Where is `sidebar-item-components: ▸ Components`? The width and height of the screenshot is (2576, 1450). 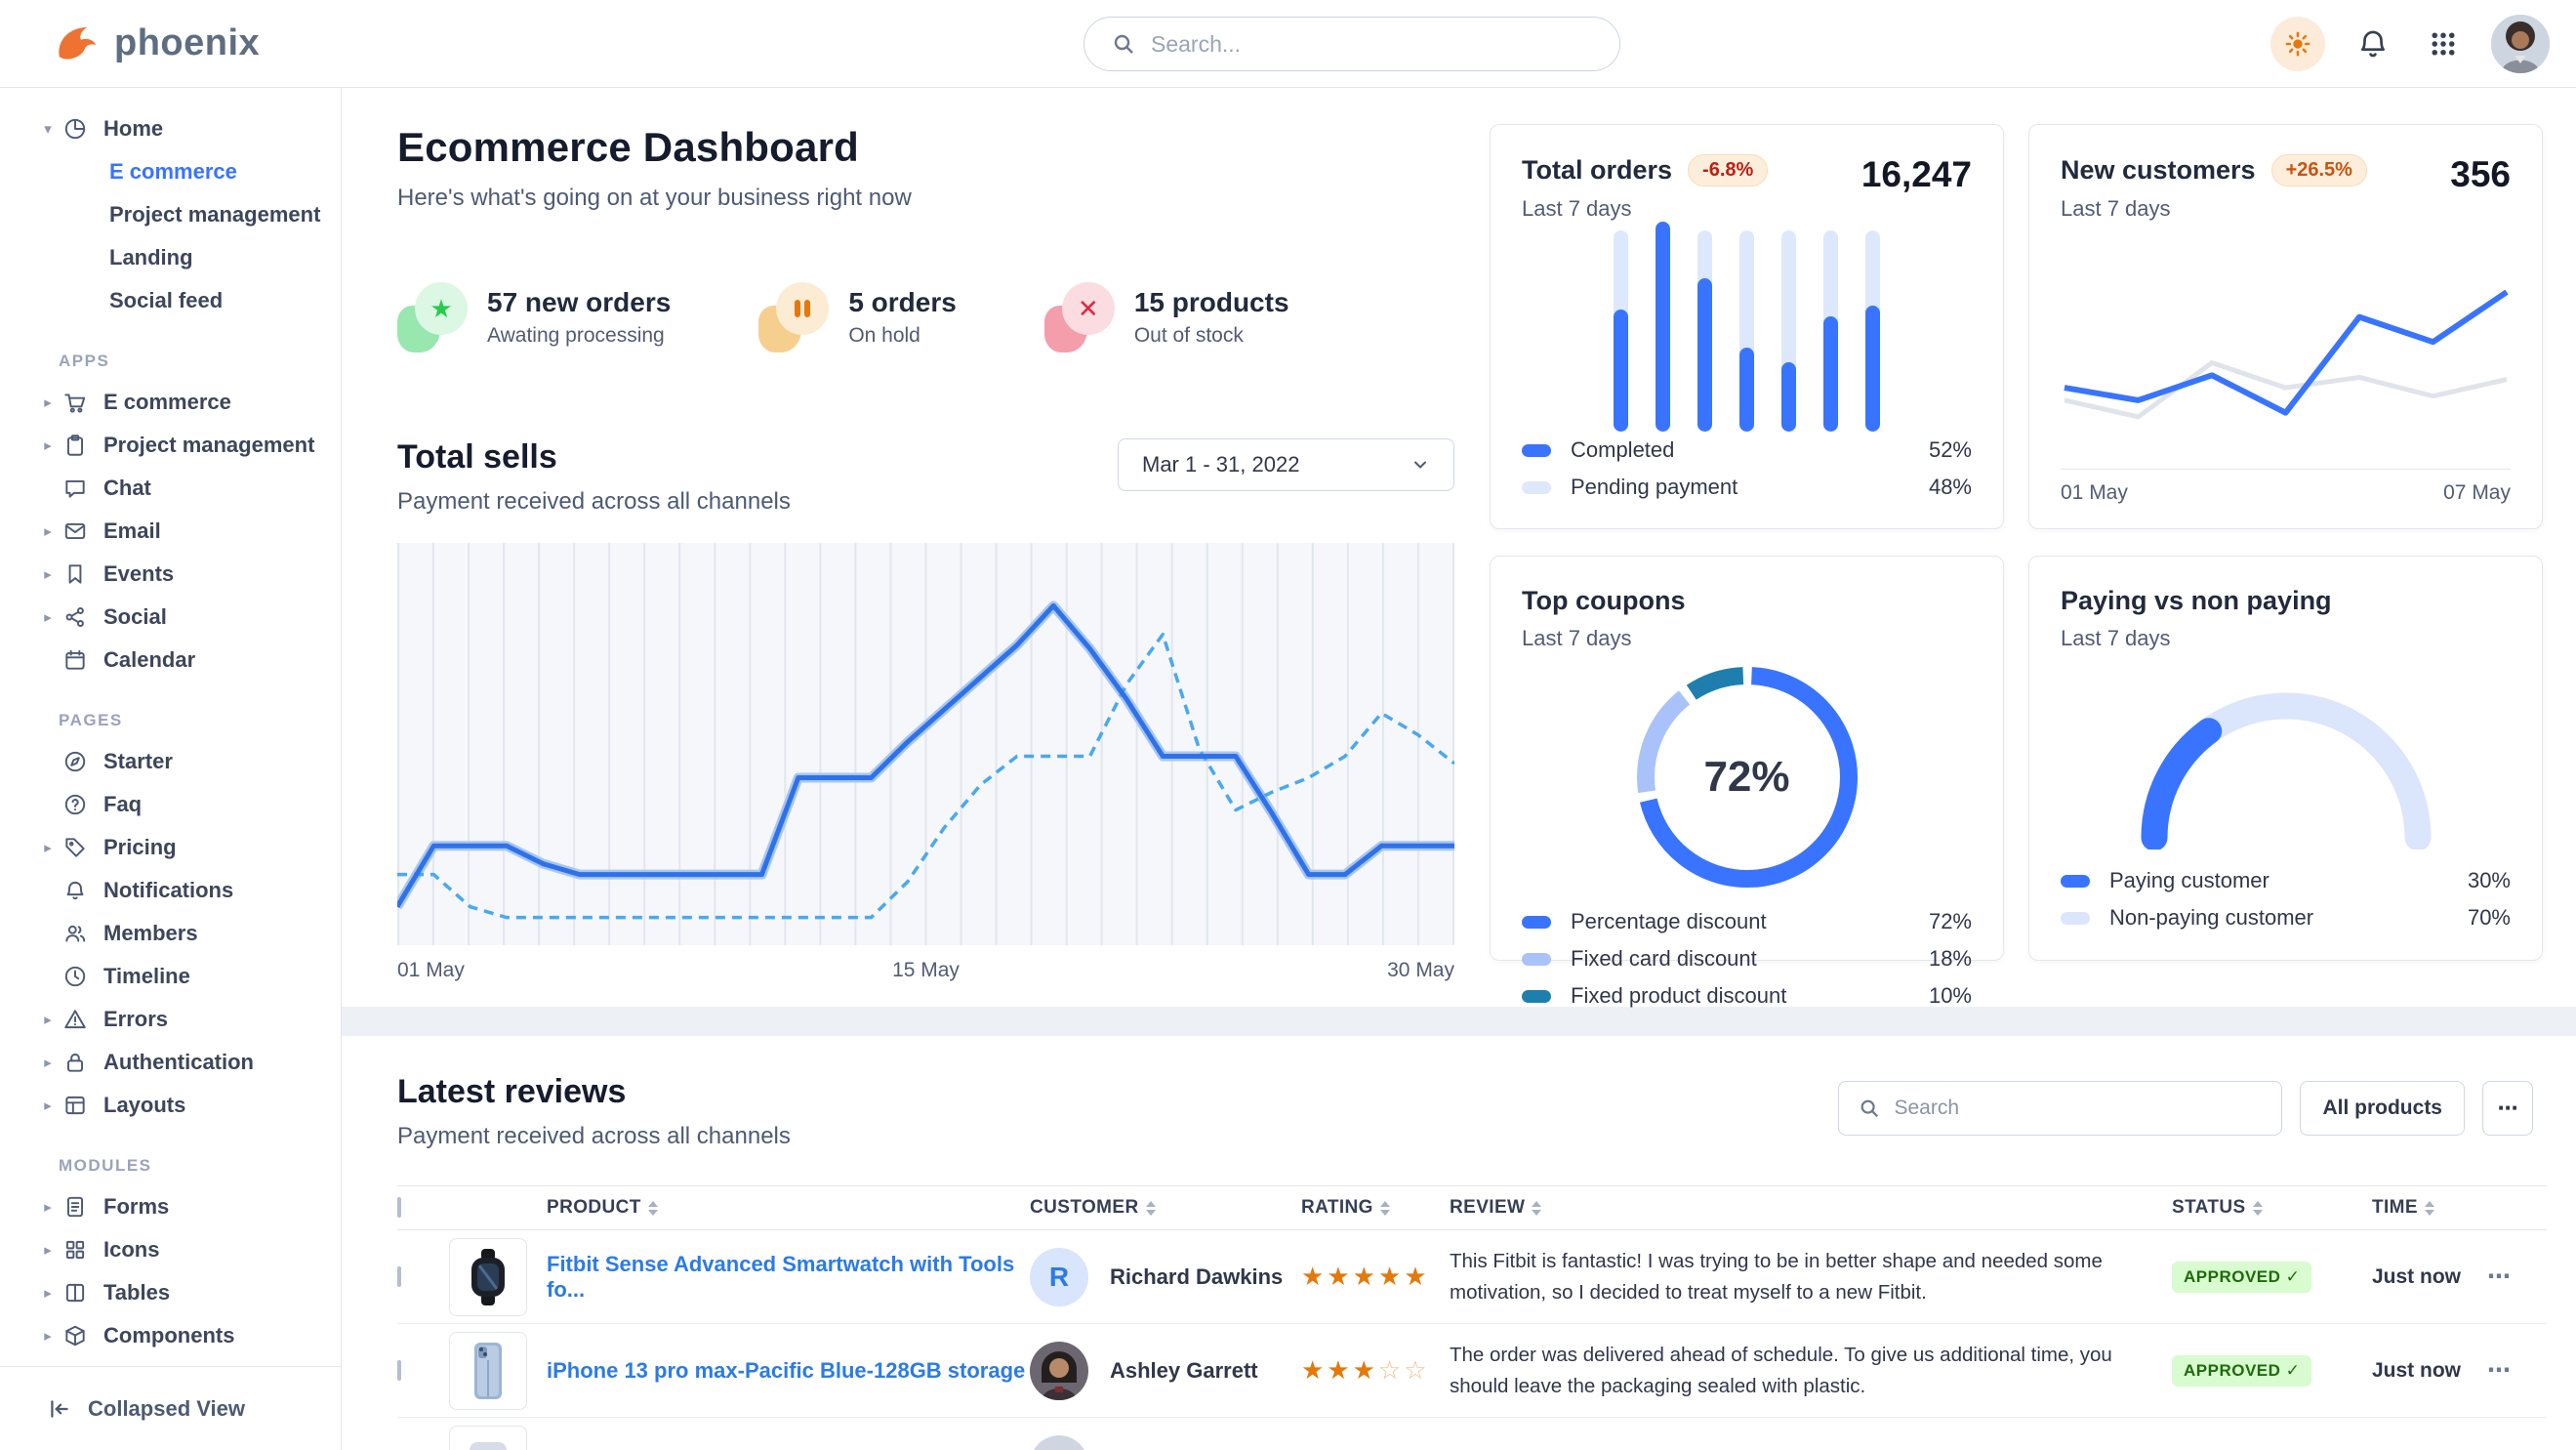
sidebar-item-components: ▸ Components is located at coordinates (170, 1335).